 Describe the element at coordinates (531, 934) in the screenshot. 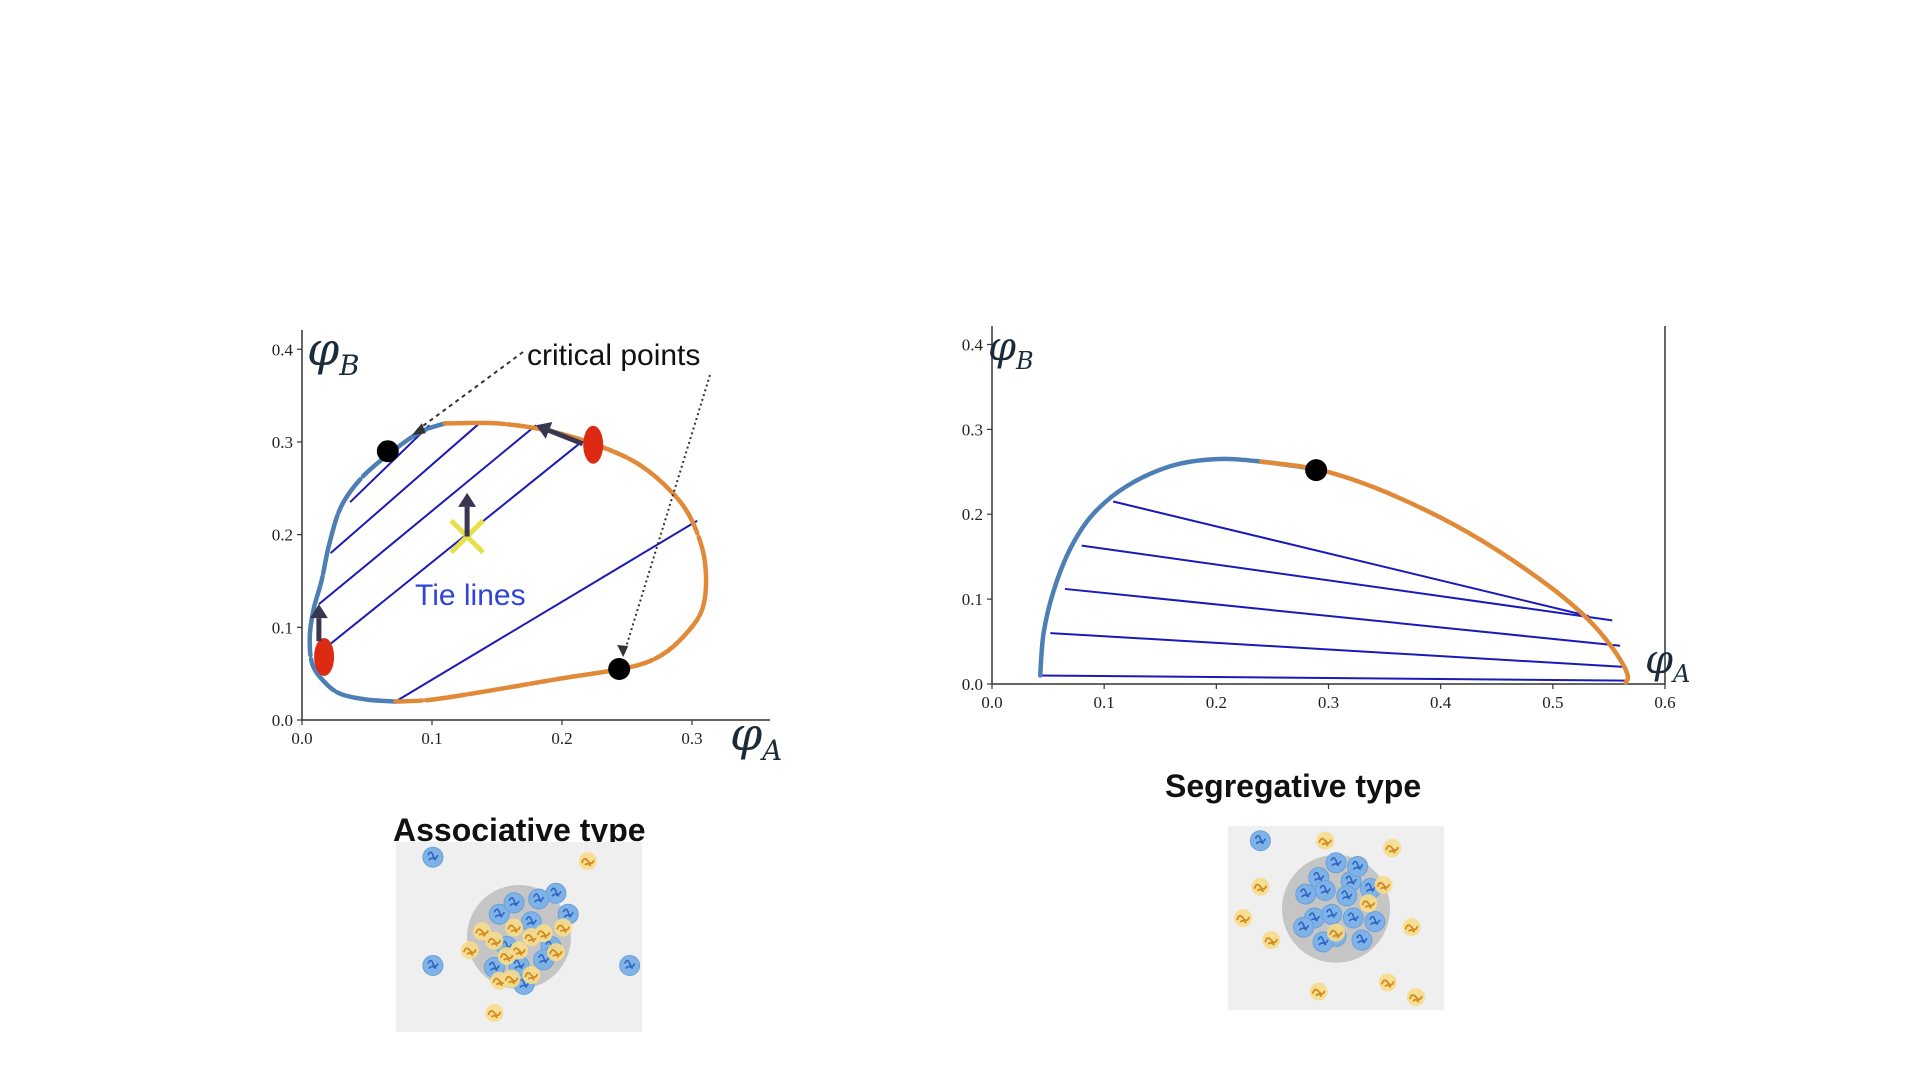

I see `associative-droplet-image` at that location.